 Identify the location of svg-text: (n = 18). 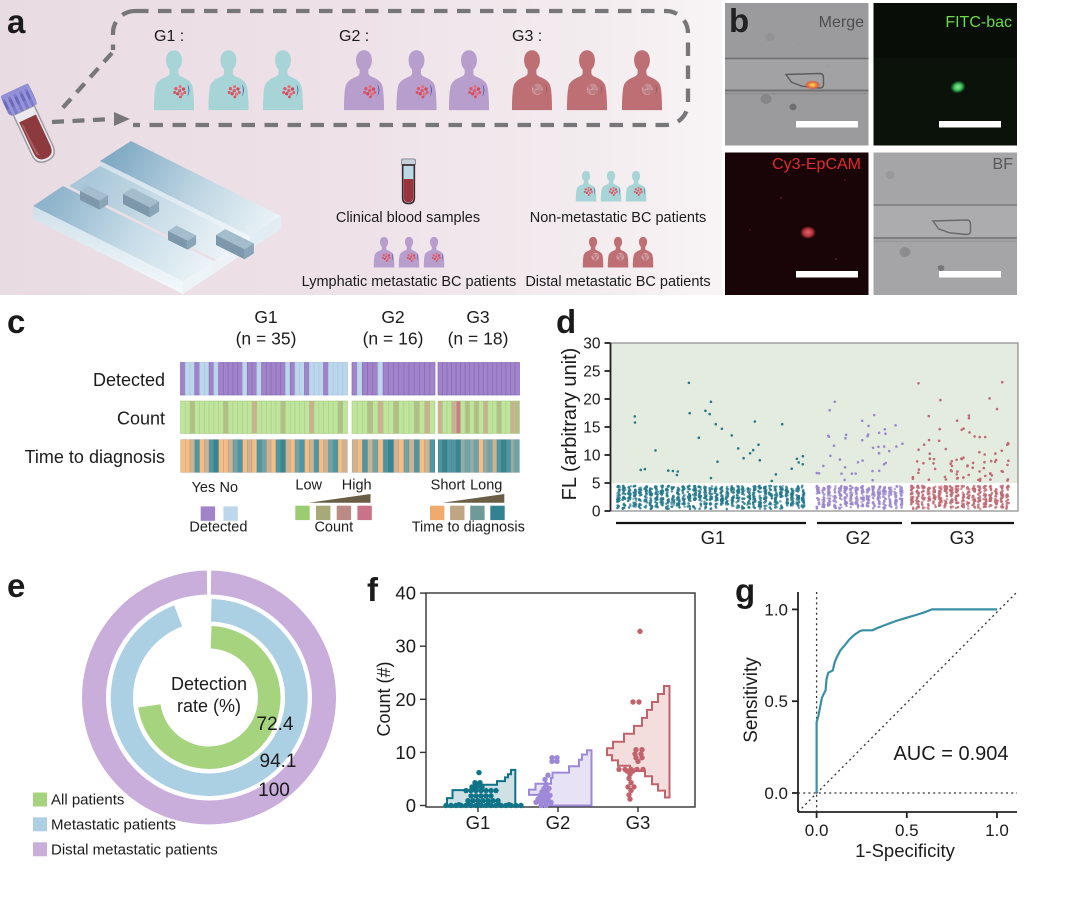
(478, 339).